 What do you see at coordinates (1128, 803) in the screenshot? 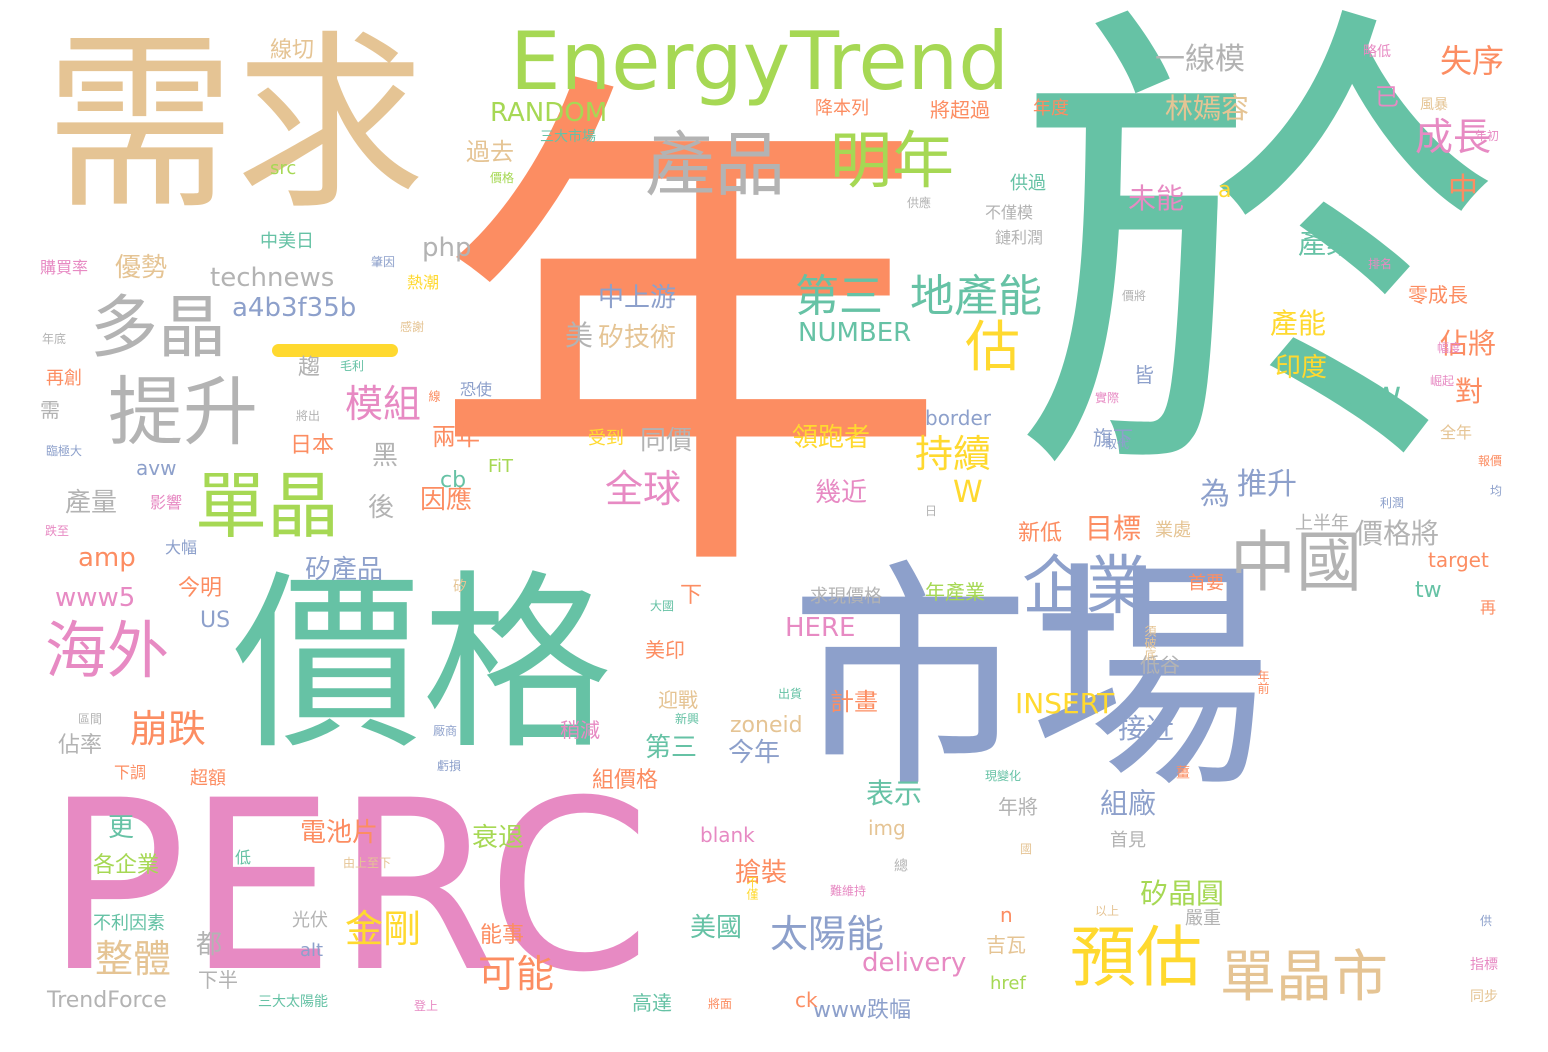
I see `cloud-word: 組廠` at bounding box center [1128, 803].